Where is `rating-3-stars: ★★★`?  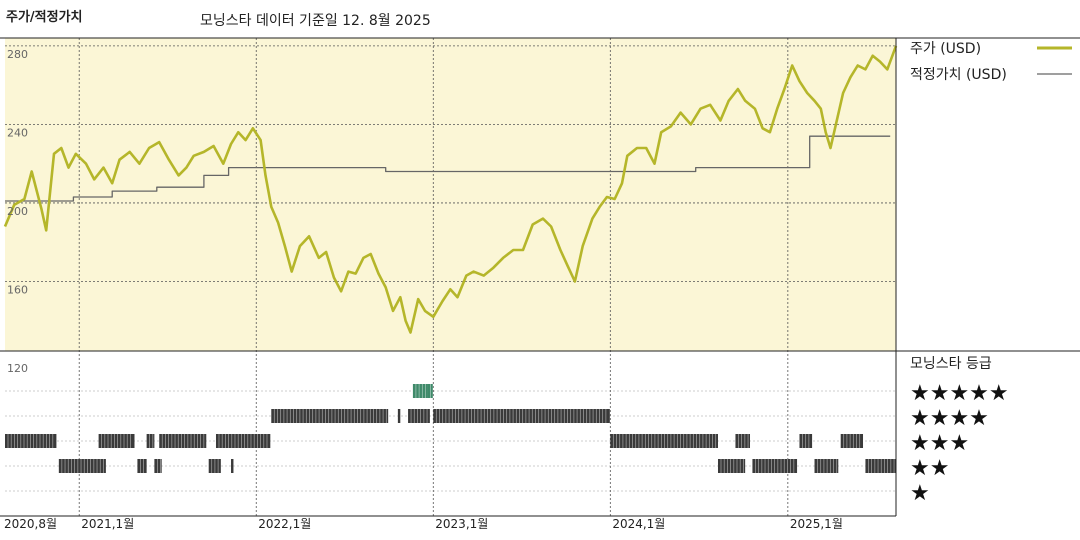 rating-3-stars: ★★★ is located at coordinates (939, 443).